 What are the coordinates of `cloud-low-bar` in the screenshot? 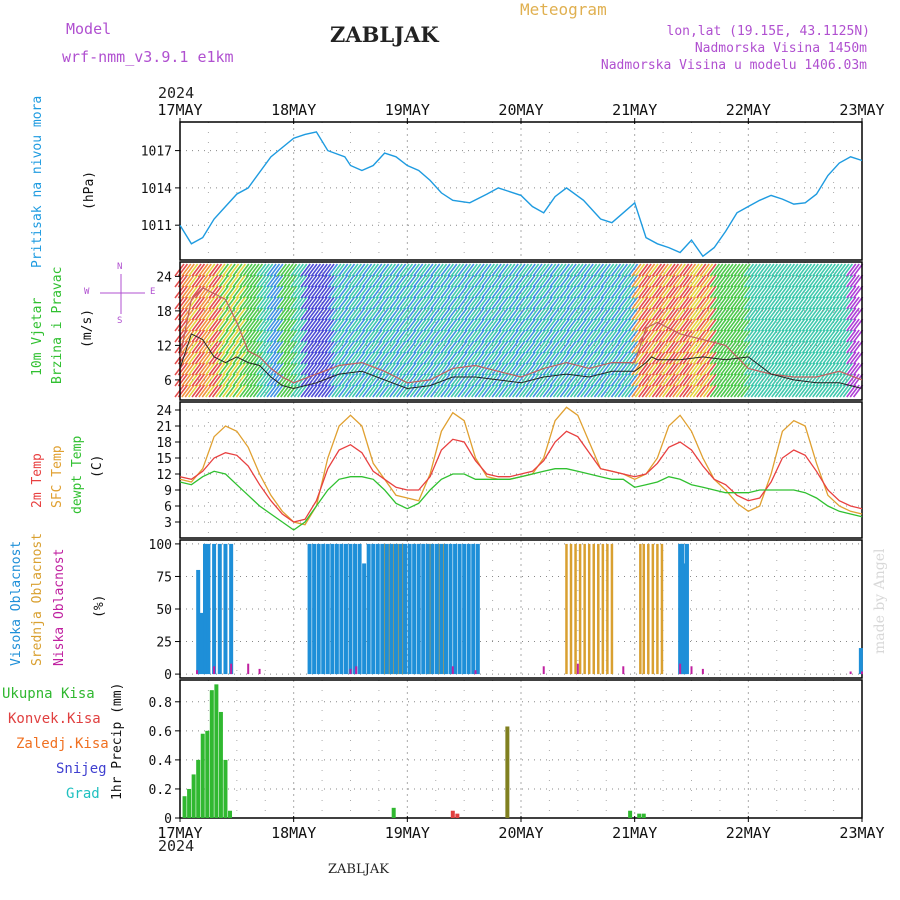 It's located at (350, 671).